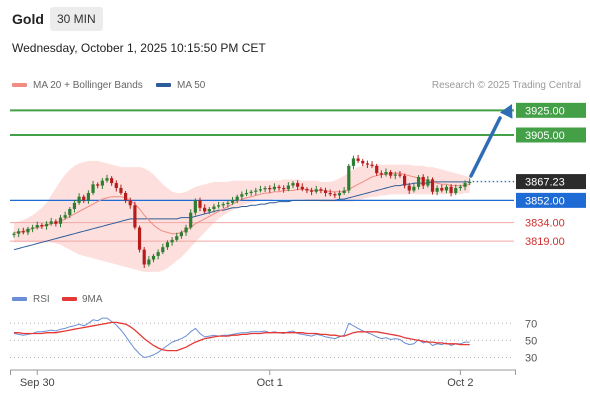  I want to click on rsi-tick-label: 50, so click(531, 341).